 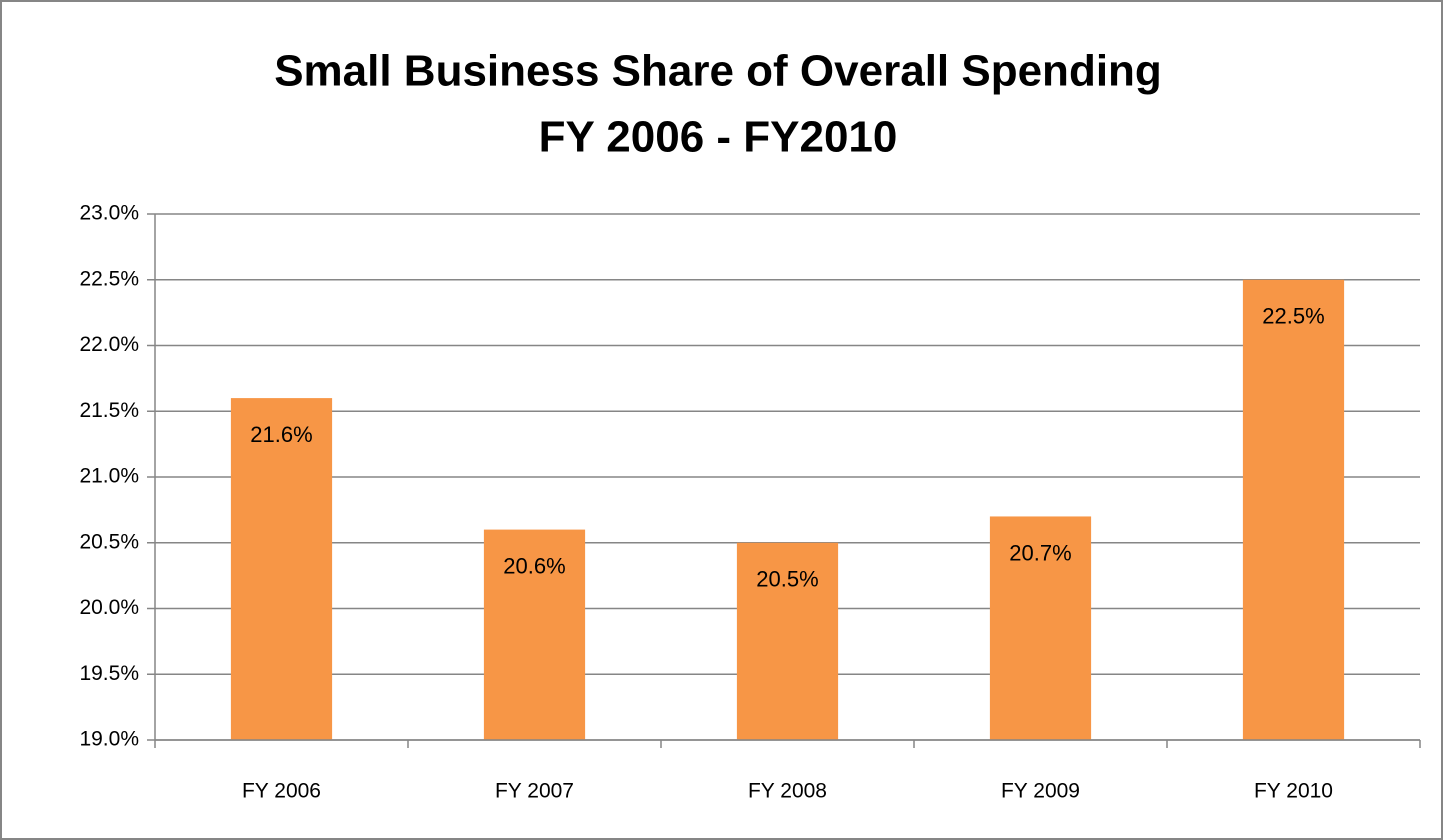 I want to click on x-tick-label: FY 2009, so click(x=1040, y=791).